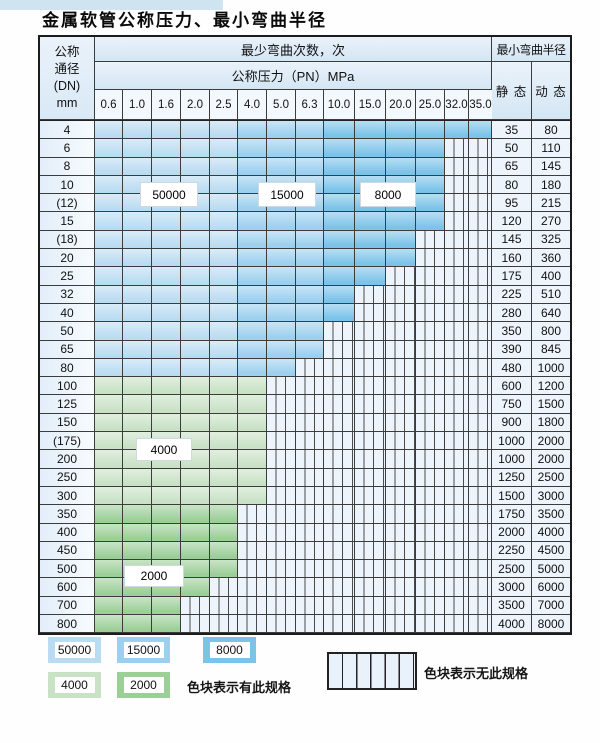 This screenshot has width=600, height=743. Describe the element at coordinates (305, 624) in the screenshot. I see `table-row: 800 4000 8000` at that location.